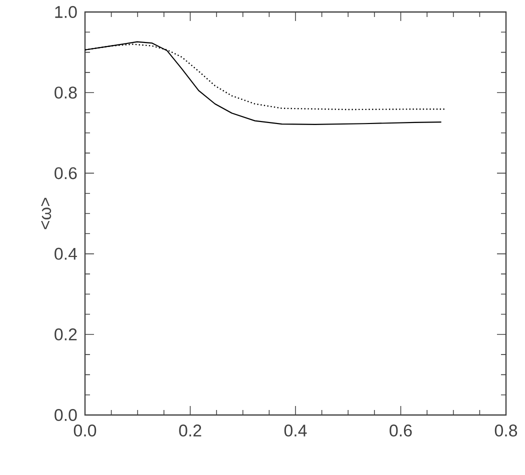 The width and height of the screenshot is (525, 475). What do you see at coordinates (46, 214) in the screenshot?
I see `y-axis-title: <ω>` at bounding box center [46, 214].